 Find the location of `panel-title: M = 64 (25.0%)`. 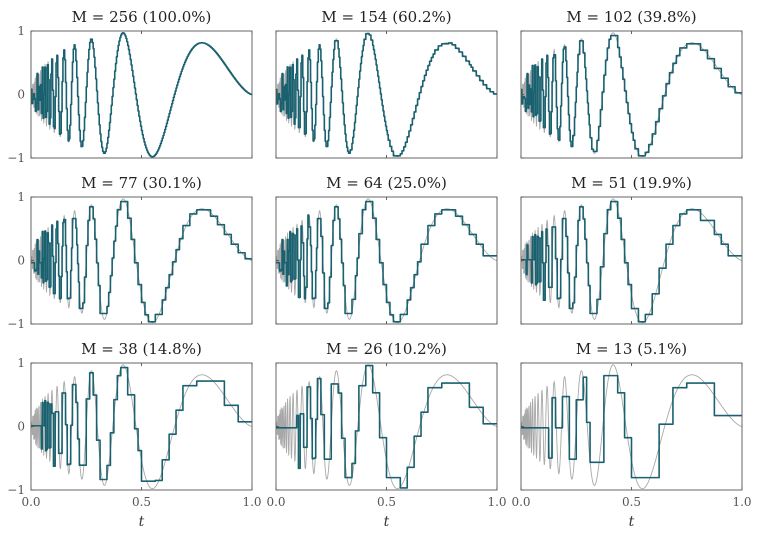

panel-title: M = 64 (25.0%) is located at coordinates (386, 183).